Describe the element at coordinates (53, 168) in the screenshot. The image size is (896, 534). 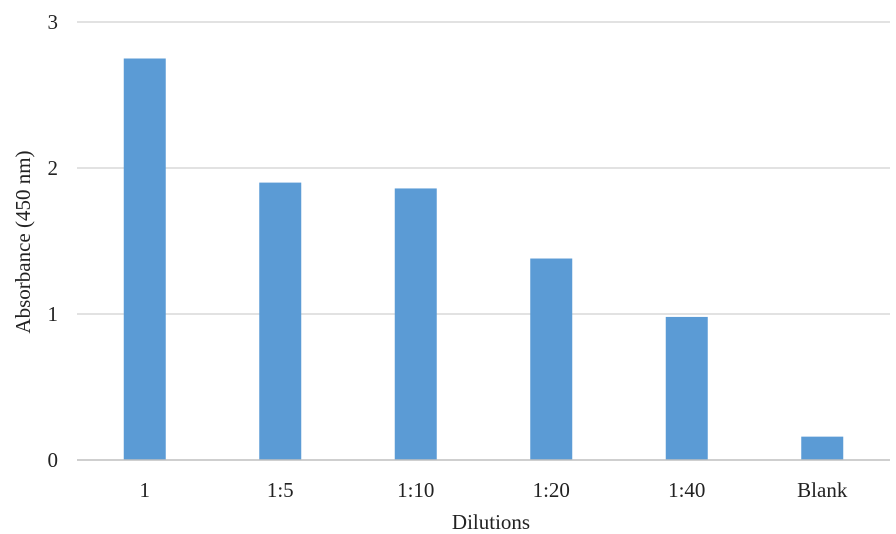
I see `y-tick-label: 2` at that location.